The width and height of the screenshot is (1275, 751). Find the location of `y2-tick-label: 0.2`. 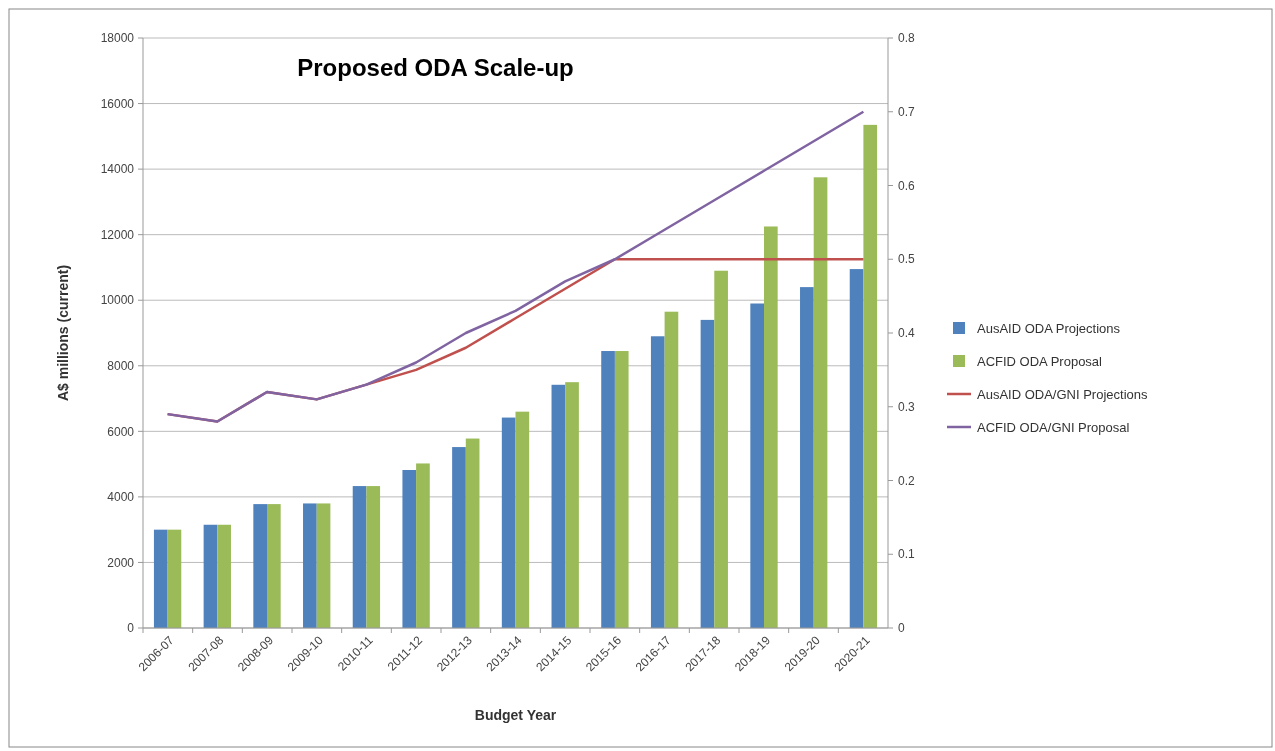

y2-tick-label: 0.2 is located at coordinates (907, 480).